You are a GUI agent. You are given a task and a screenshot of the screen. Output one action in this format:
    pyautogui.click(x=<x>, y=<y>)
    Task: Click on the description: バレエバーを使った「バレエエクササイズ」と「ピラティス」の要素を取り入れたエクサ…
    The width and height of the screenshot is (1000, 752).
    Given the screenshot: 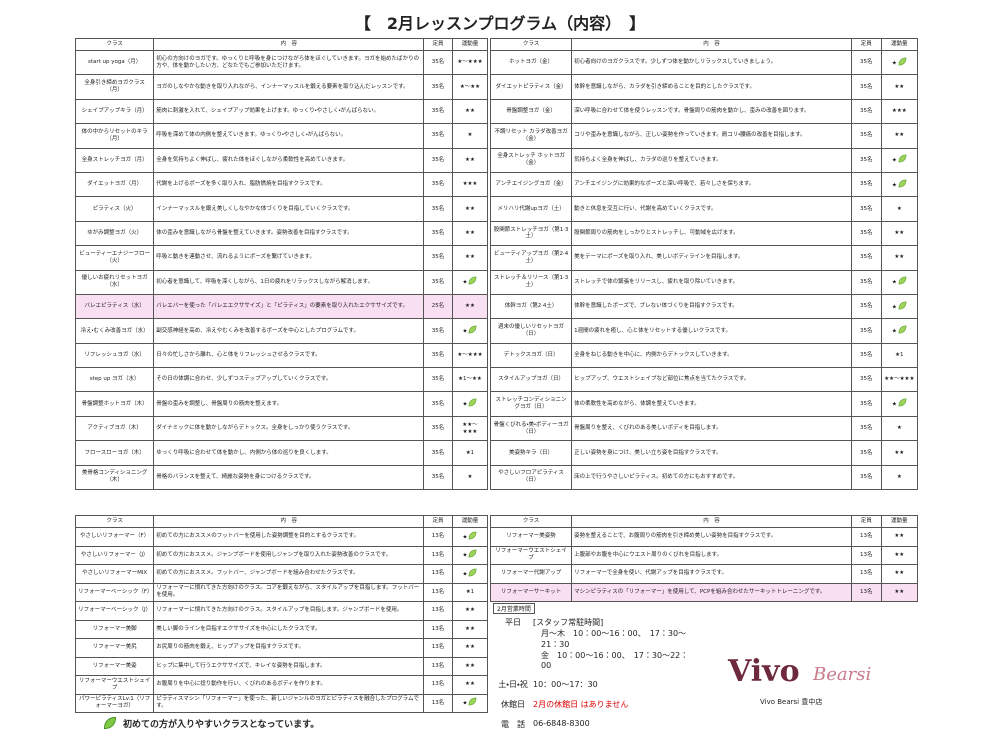 What is the action you would take?
    pyautogui.click(x=289, y=306)
    